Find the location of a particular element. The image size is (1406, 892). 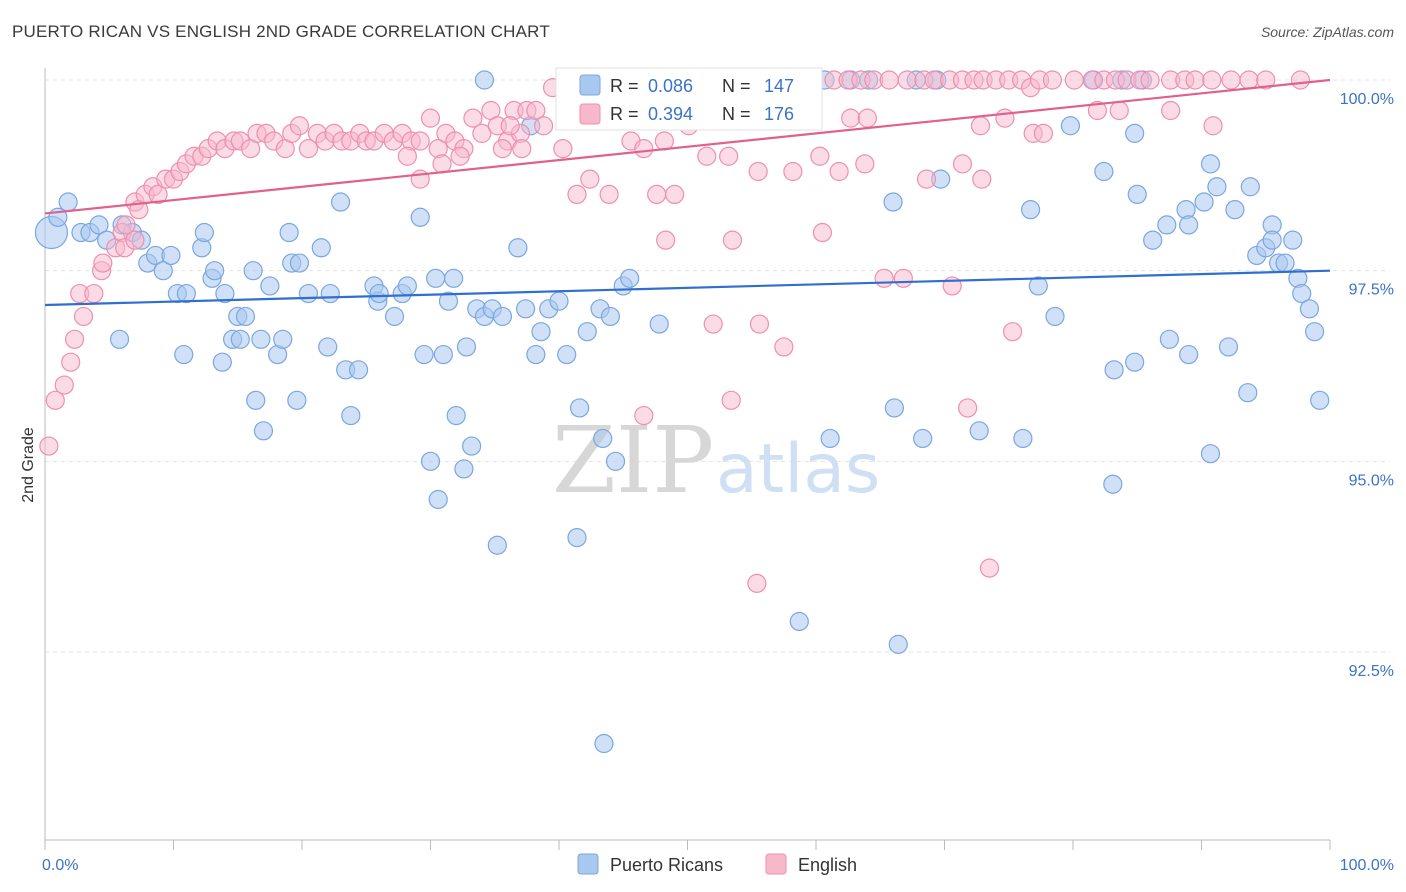

y-axis-label: 2nd Grade is located at coordinates (28, 465).